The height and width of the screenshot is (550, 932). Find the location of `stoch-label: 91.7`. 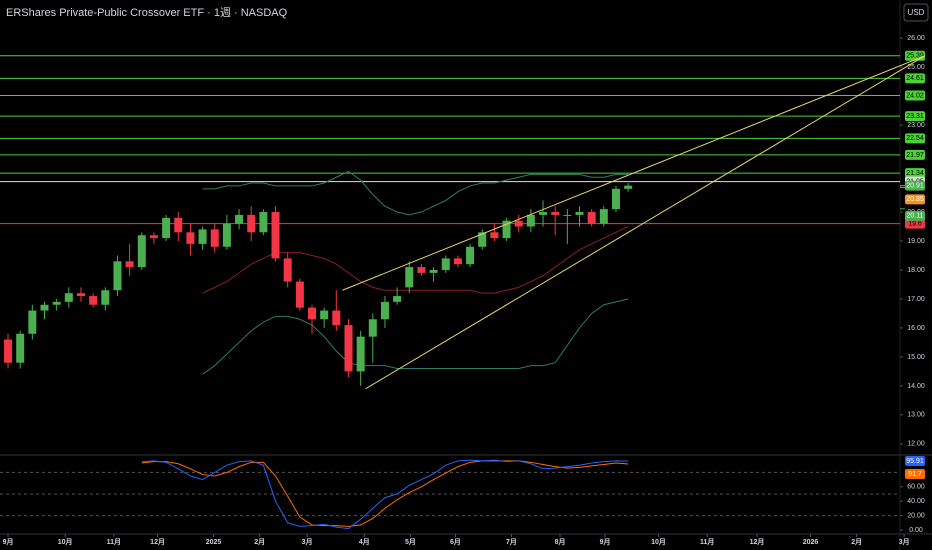

stoch-label: 91.7 is located at coordinates (915, 474).